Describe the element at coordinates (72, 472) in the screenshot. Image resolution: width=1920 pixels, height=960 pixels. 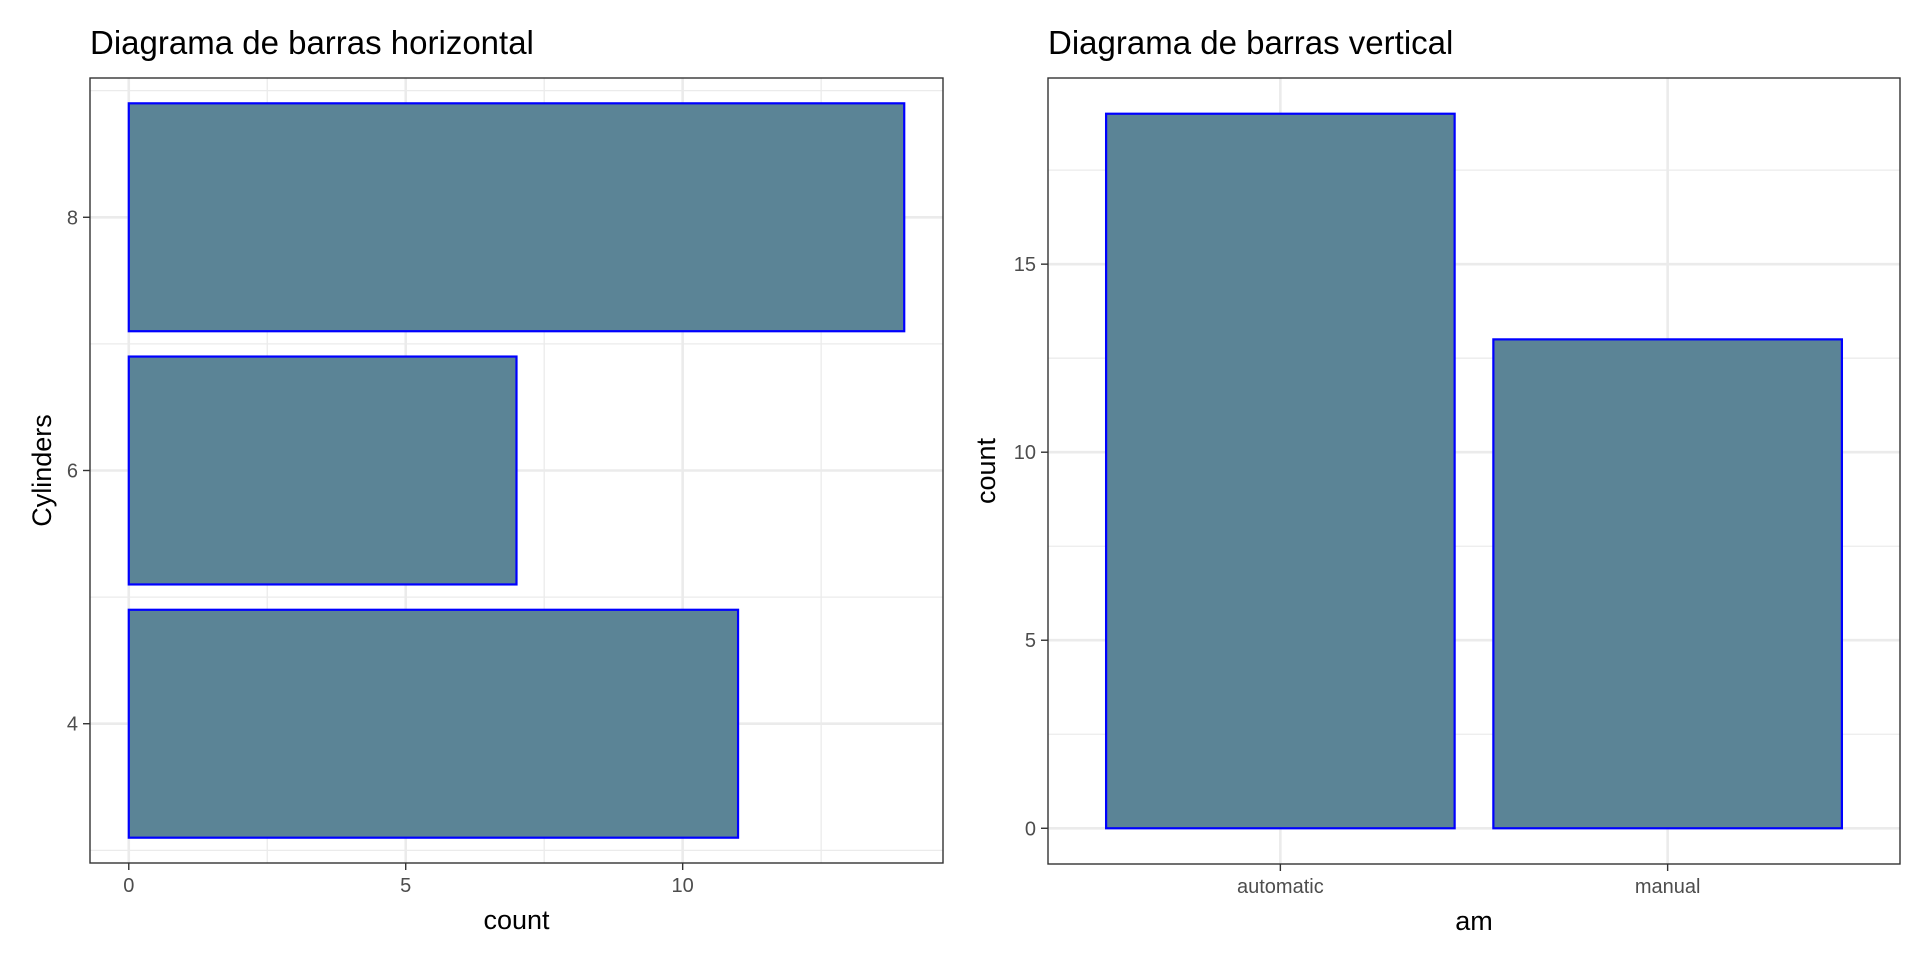
I see `y-tick-label: 6` at that location.